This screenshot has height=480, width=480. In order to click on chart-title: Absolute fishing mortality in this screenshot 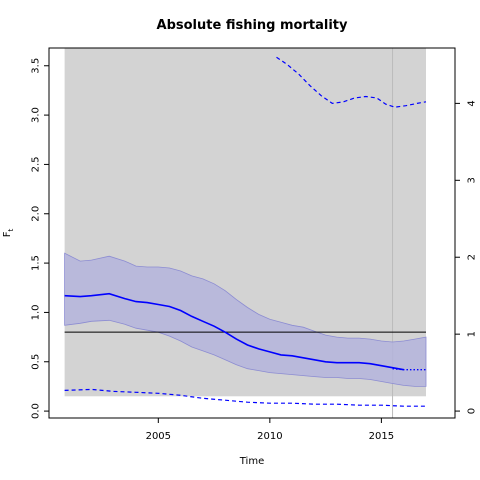, I will do `click(252, 25)`.